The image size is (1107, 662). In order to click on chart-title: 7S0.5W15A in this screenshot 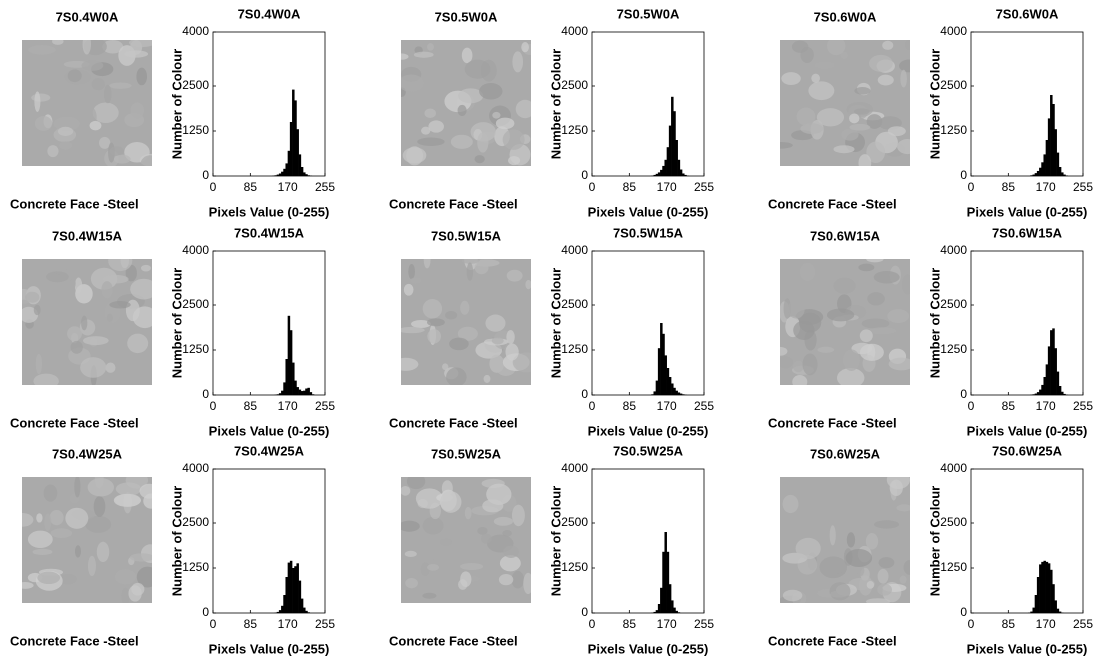, I will do `click(648, 232)`.